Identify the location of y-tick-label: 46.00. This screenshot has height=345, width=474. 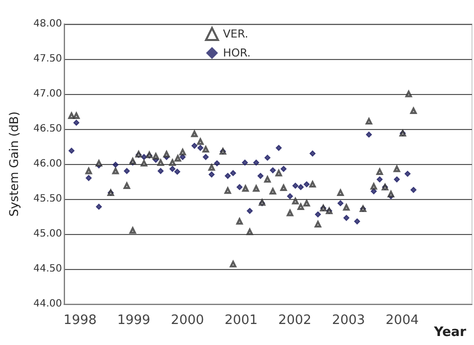
(47, 164).